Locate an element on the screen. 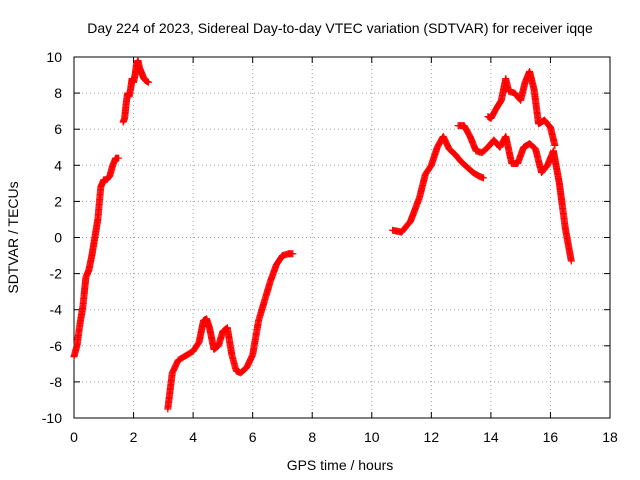 This screenshot has width=640, height=480. y-tick-label: 6 is located at coordinates (58, 129).